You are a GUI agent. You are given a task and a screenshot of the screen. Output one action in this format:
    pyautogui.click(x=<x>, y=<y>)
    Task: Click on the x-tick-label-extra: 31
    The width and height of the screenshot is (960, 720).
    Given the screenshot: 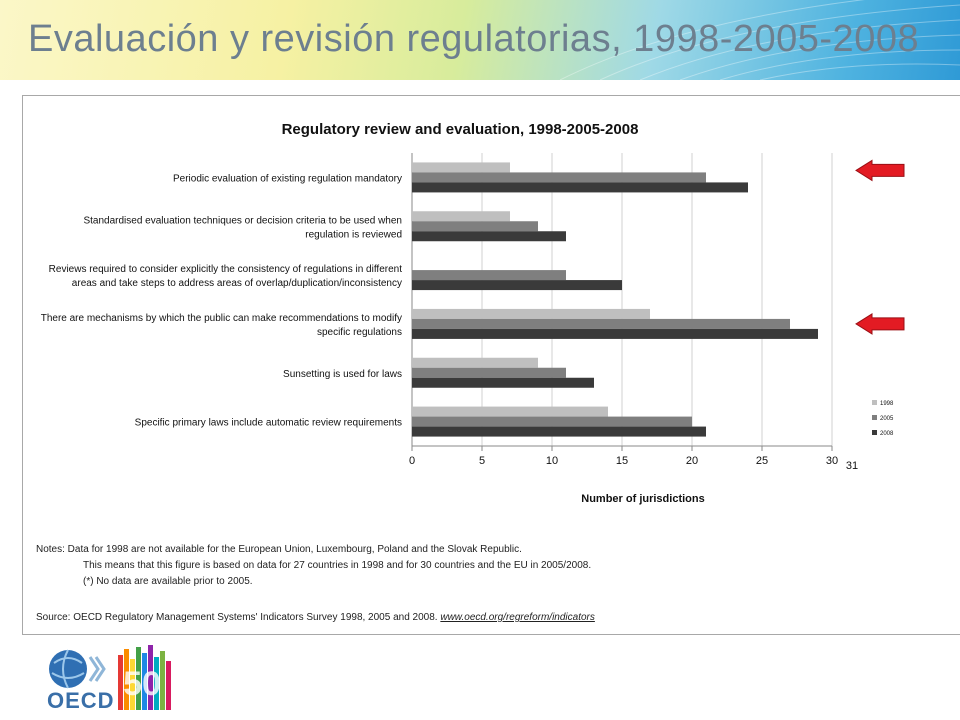 What is the action you would take?
    pyautogui.click(x=852, y=466)
    